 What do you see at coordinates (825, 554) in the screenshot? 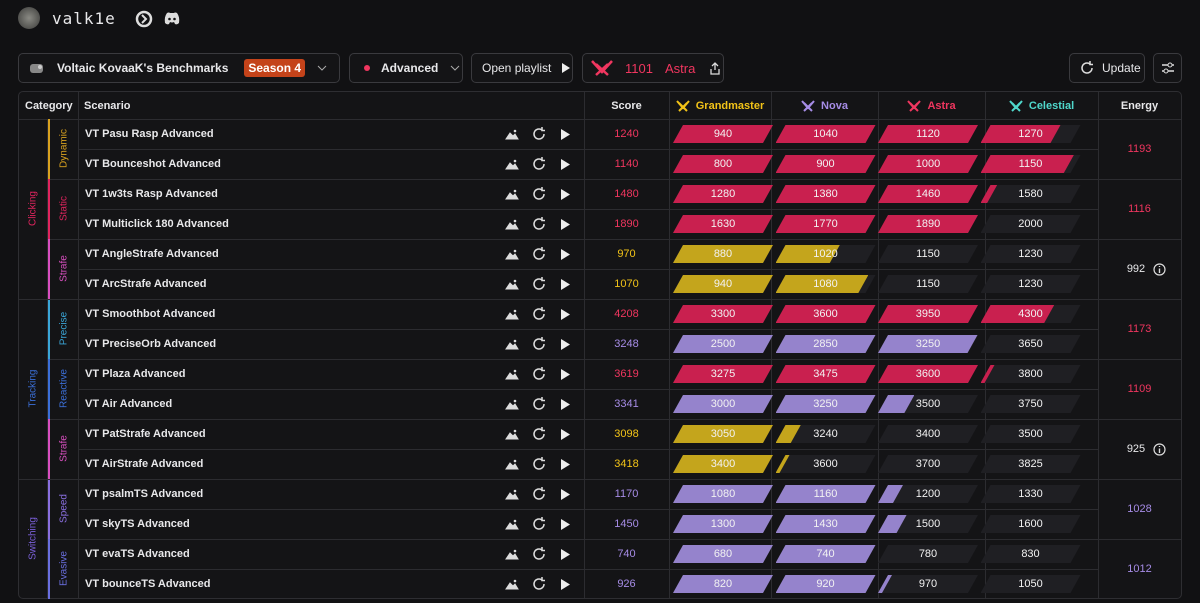
I see `threshold: 740` at bounding box center [825, 554].